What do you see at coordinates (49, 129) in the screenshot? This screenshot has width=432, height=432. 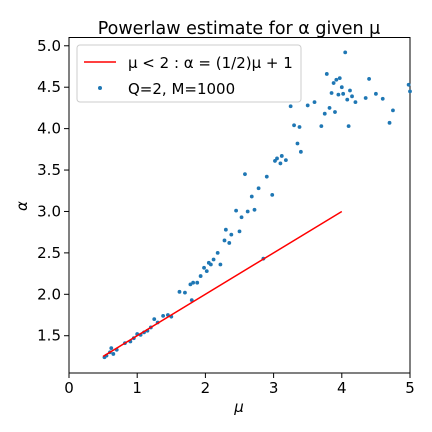 I see `y-tick-label: 4.0` at bounding box center [49, 129].